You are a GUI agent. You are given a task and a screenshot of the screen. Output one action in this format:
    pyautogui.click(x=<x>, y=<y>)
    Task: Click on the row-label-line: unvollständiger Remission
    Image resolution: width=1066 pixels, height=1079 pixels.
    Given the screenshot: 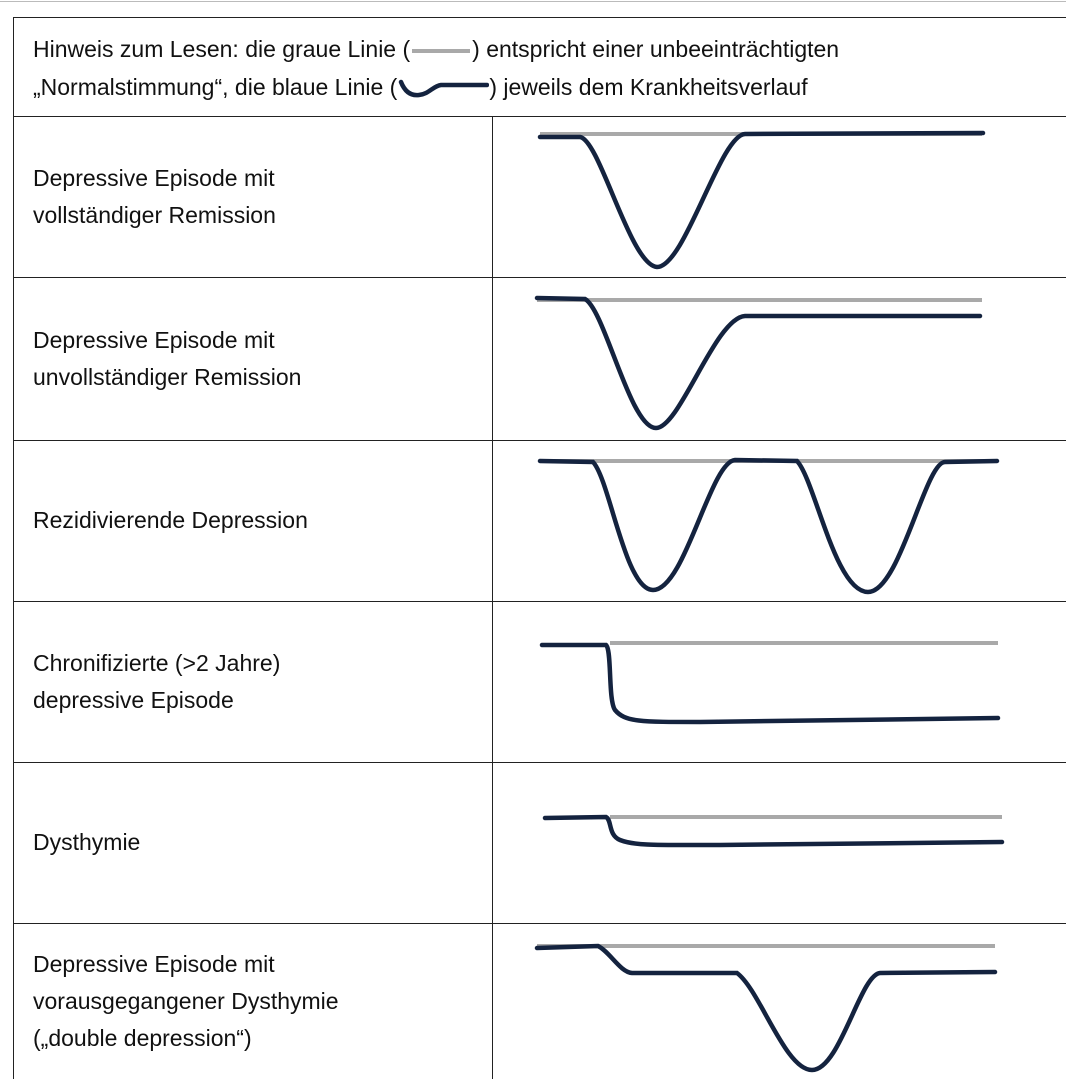 What is the action you would take?
    pyautogui.click(x=167, y=376)
    